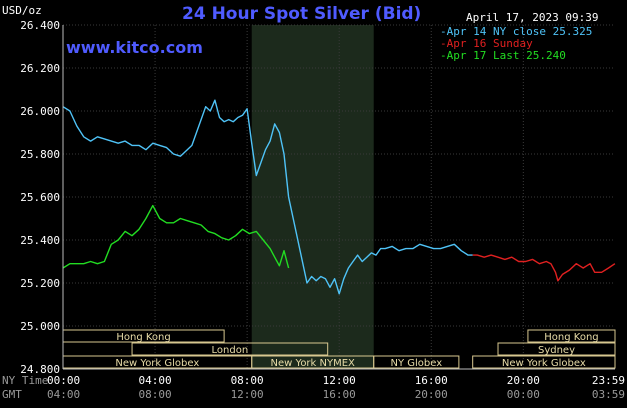 The height and width of the screenshot is (408, 627). What do you see at coordinates (313, 363) in the screenshot?
I see `session-label: New York NYMEX` at bounding box center [313, 363].